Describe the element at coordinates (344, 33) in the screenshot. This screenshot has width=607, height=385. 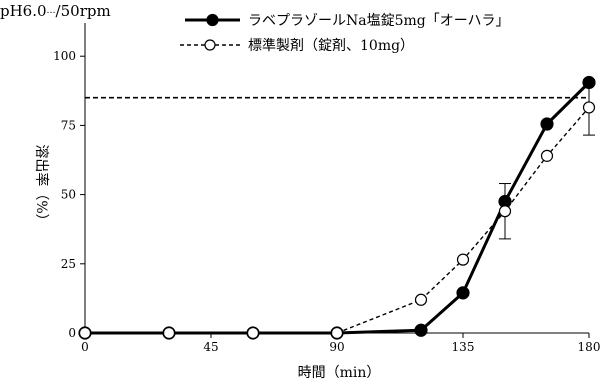
I see `legend: ラベプラゾールNa塩錠5mg「オーハラ」標準製剤（錠剤、10mg）` at that location.